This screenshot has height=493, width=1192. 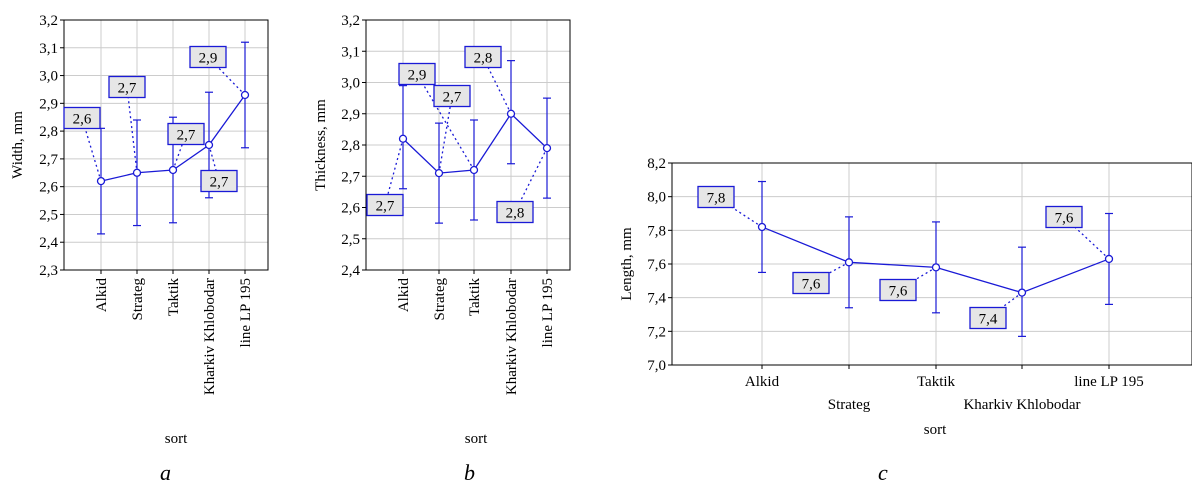 I want to click on y-tick-label: 8,2, so click(x=656, y=164).